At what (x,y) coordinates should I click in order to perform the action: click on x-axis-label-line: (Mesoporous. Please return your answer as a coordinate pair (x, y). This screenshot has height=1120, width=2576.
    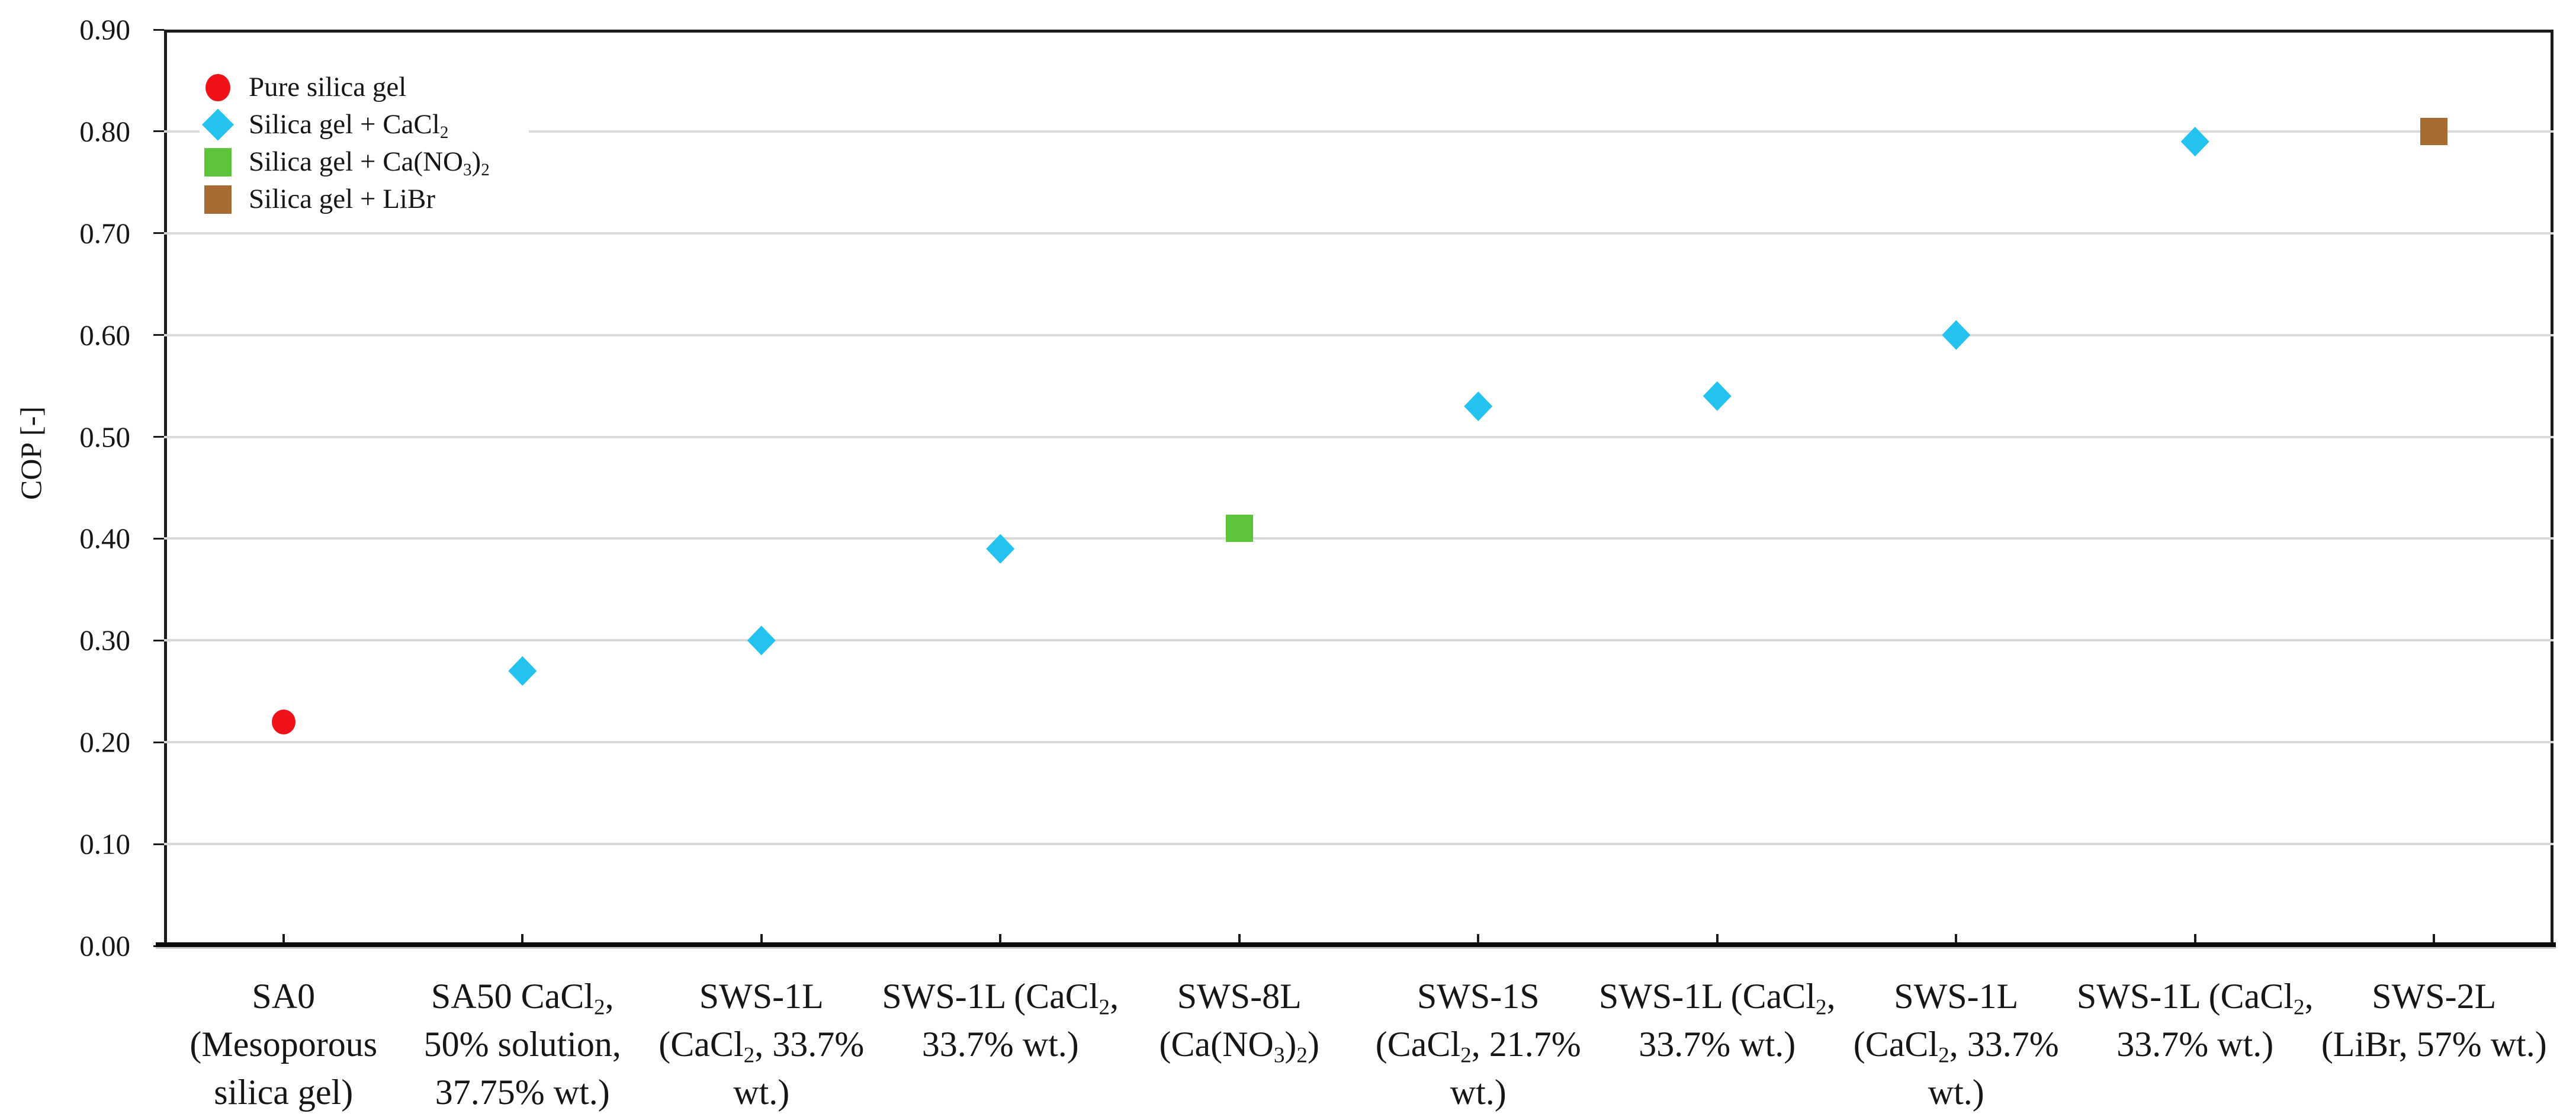
    Looking at the image, I should click on (283, 1044).